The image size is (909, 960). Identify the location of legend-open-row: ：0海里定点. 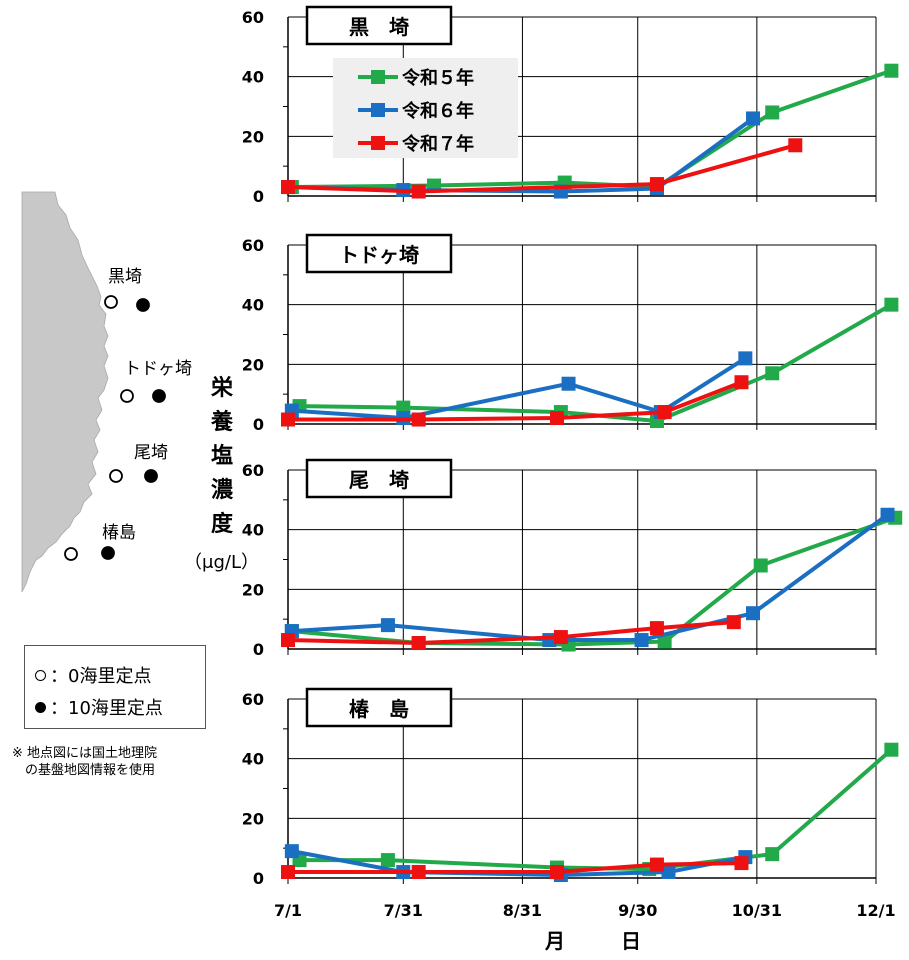
(93, 675).